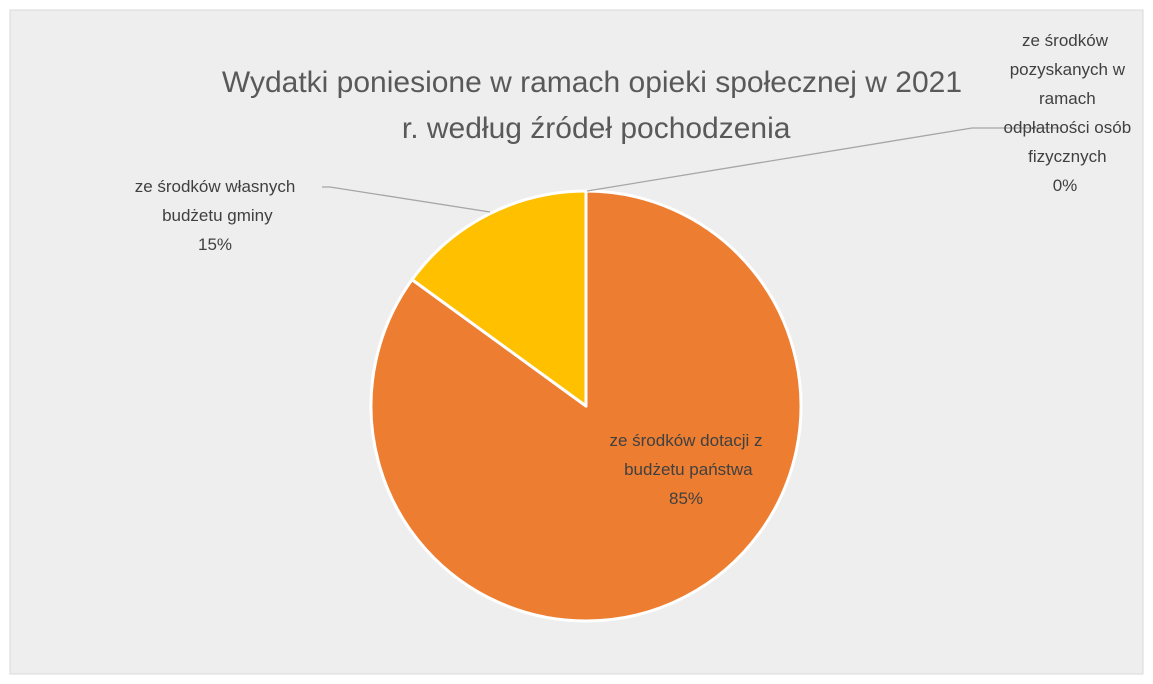  I want to click on data-label-value: 85%, so click(686, 498).